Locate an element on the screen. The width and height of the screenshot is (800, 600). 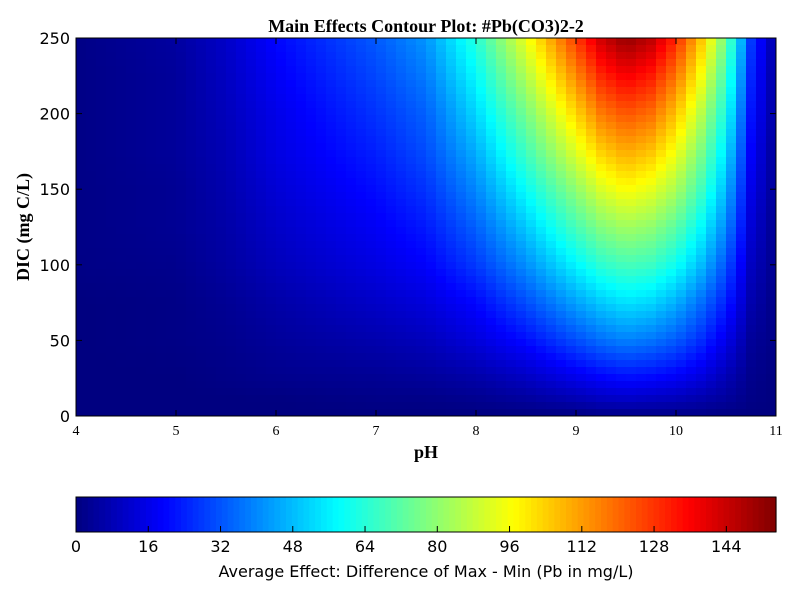
colorbar-swatch is located at coordinates (423, 514).